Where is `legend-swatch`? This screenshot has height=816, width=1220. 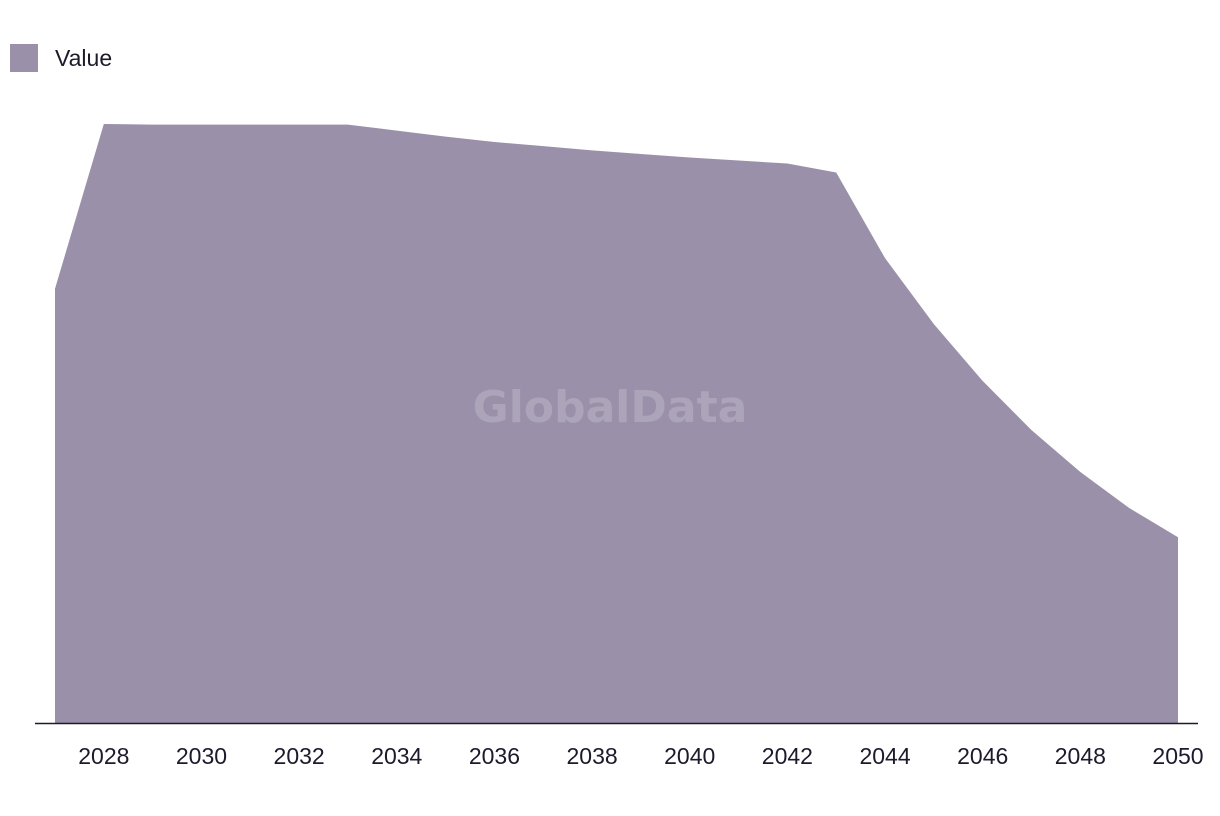 legend-swatch is located at coordinates (24, 58).